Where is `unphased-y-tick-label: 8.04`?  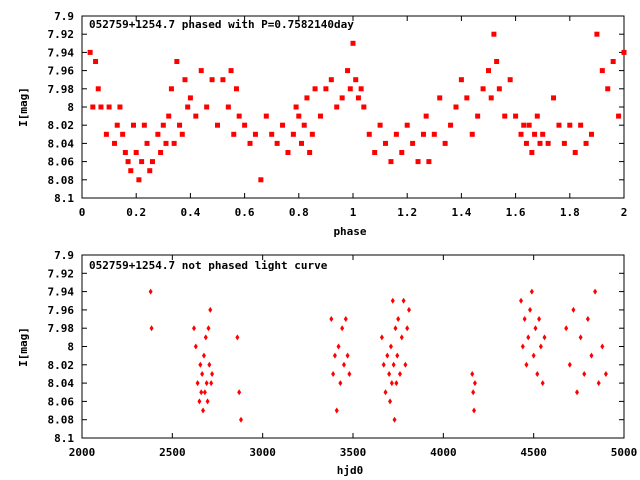 unphased-y-tick-label: 8.04 is located at coordinates (61, 383).